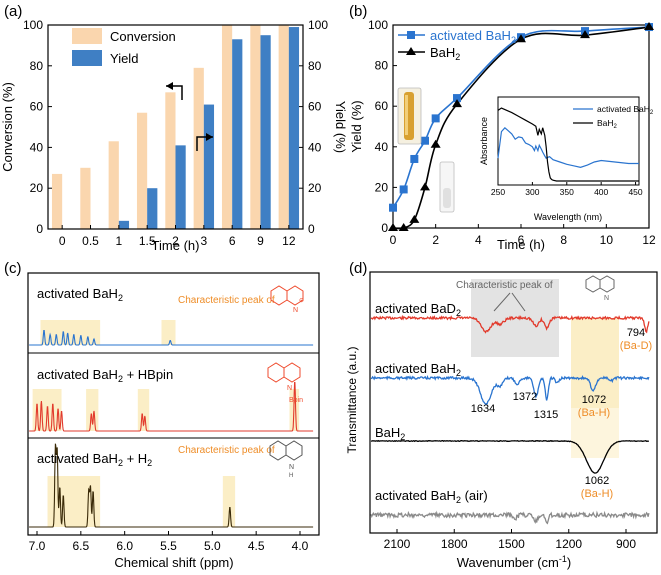 The image size is (661, 575). I want to click on inset-line-activated-bah2, so click(568, 147).